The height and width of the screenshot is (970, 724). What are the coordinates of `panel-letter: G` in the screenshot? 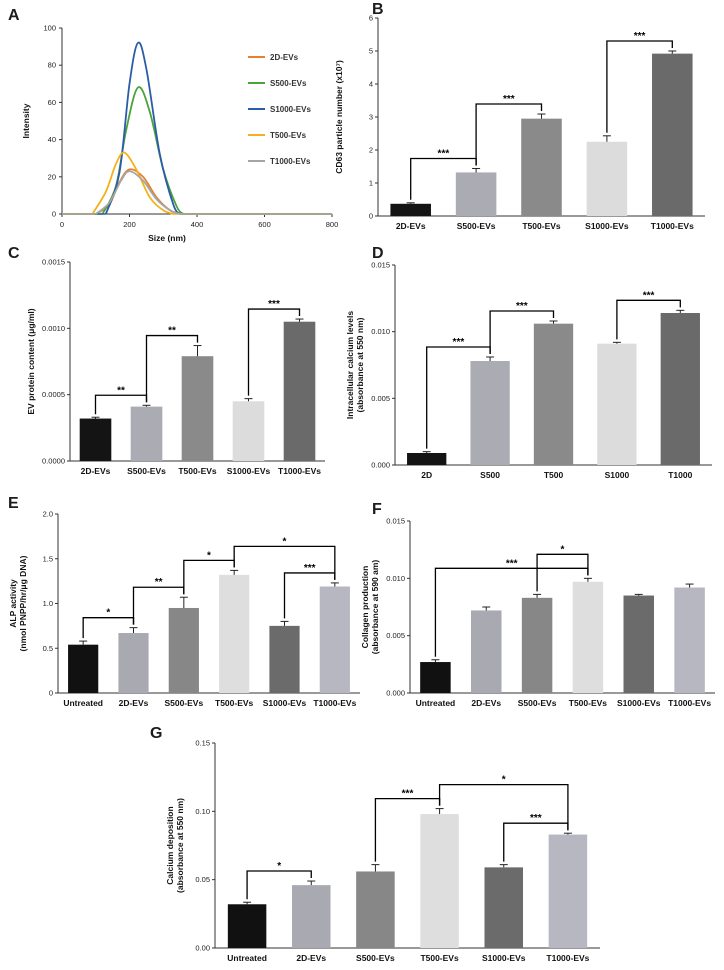 It's located at (156, 733).